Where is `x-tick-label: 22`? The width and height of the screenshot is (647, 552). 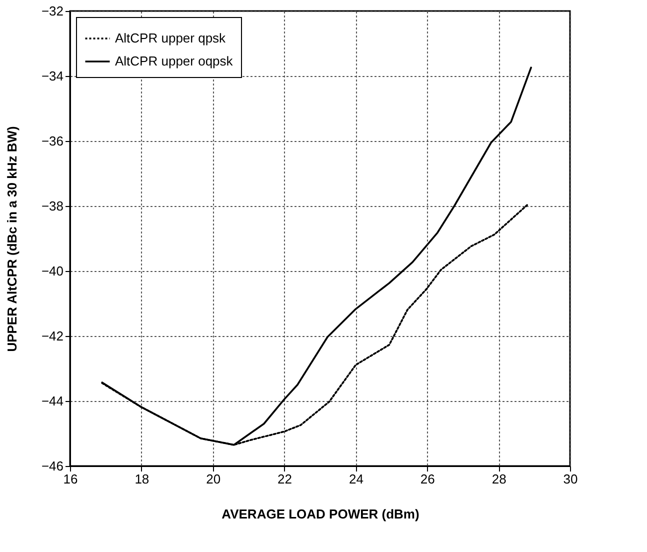
x-tick-label: 22 is located at coordinates (285, 479).